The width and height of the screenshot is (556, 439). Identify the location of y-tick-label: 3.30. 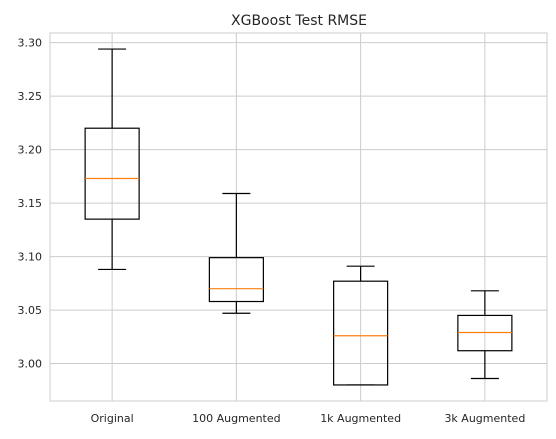
(30, 43).